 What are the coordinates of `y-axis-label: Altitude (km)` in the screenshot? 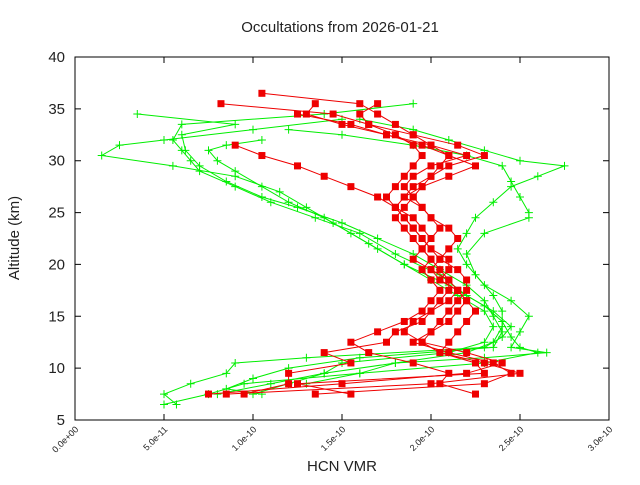 It's located at (14, 238).